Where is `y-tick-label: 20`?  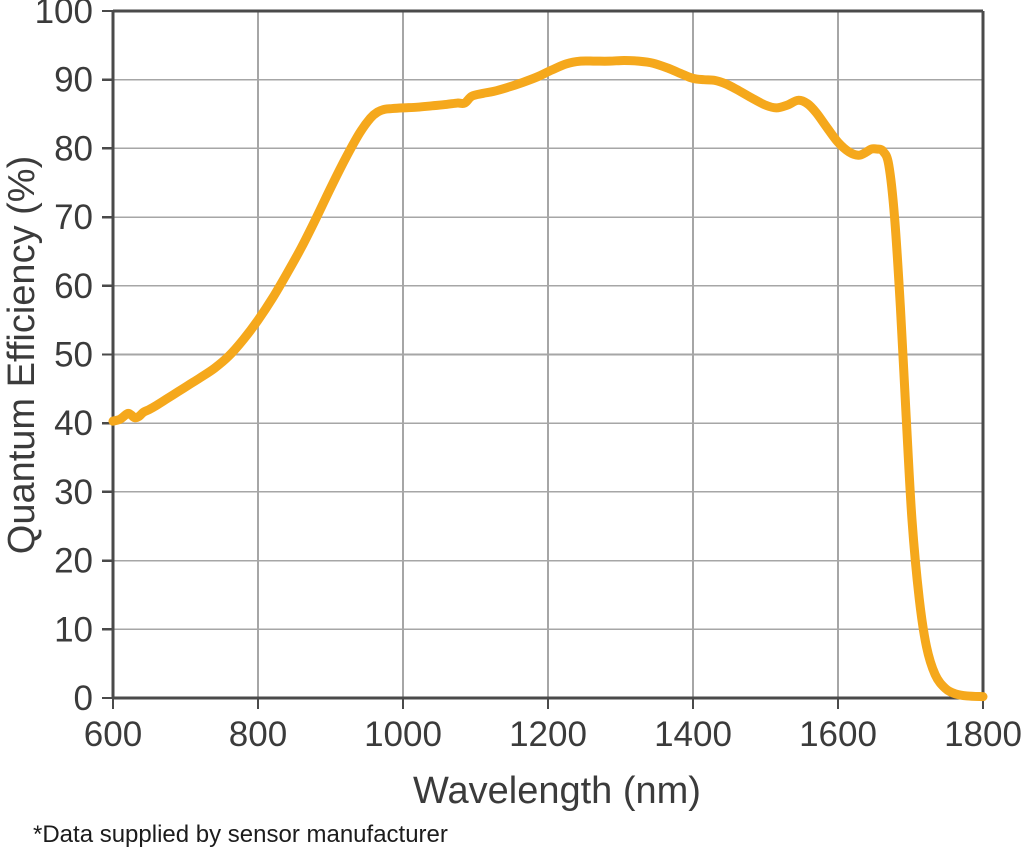
y-tick-label: 20 is located at coordinates (73, 561).